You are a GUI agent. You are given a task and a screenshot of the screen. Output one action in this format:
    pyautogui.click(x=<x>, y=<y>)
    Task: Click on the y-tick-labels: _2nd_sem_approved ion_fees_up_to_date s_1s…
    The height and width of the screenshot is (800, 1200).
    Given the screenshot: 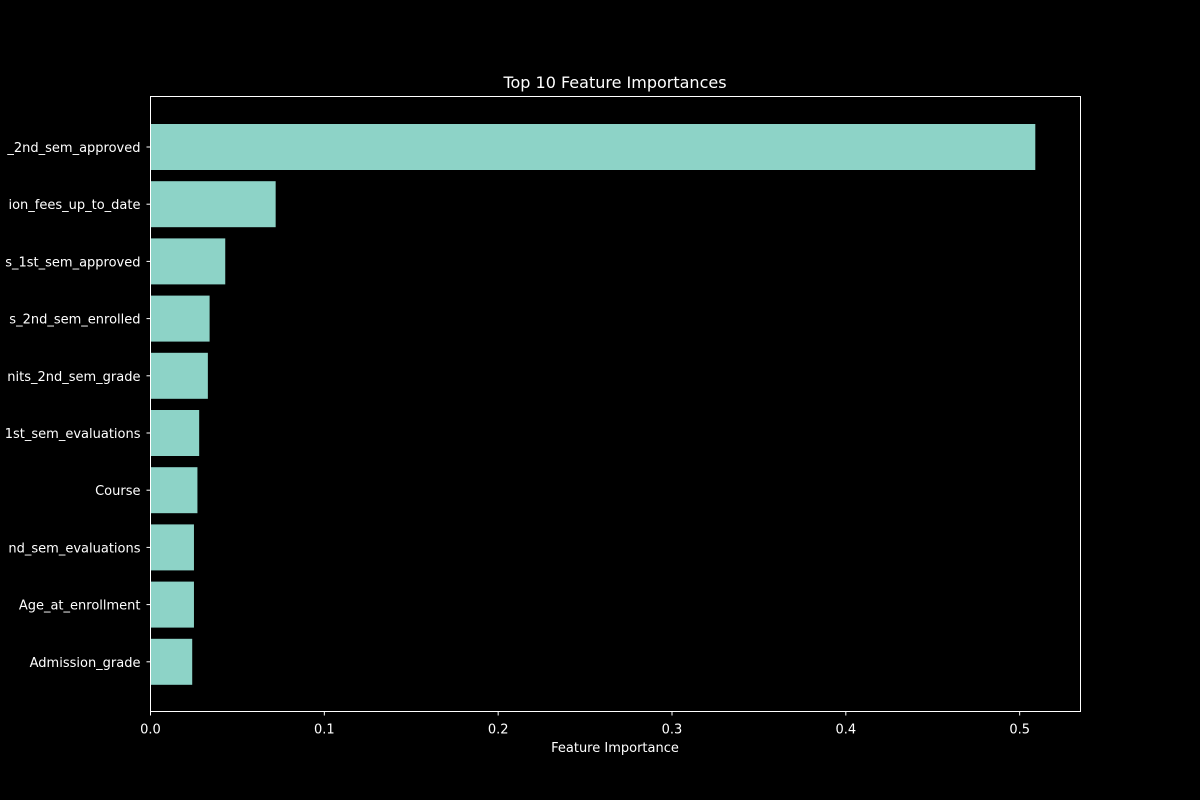 What is the action you would take?
    pyautogui.click(x=78, y=406)
    